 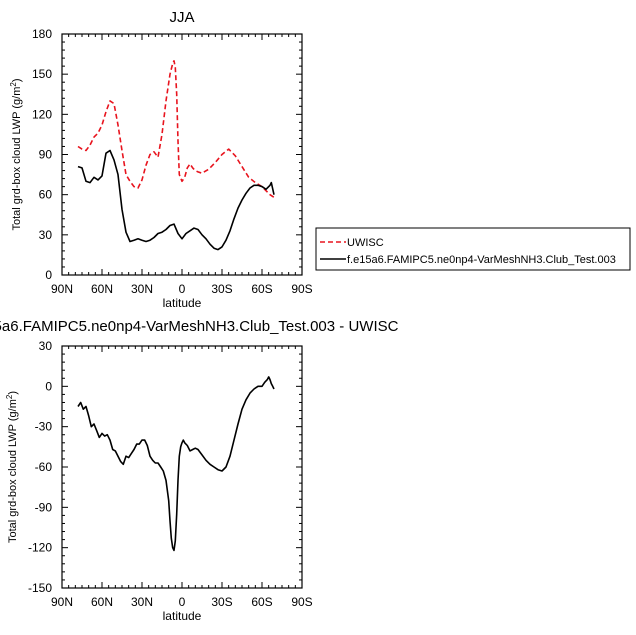 What do you see at coordinates (365, 243) in the screenshot?
I see `legend-label-0: UWISC` at bounding box center [365, 243].